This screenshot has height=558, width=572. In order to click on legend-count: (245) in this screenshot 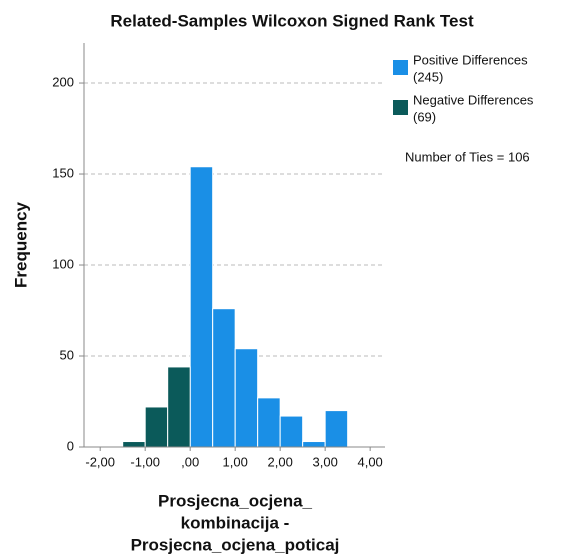, I will do `click(428, 76)`.